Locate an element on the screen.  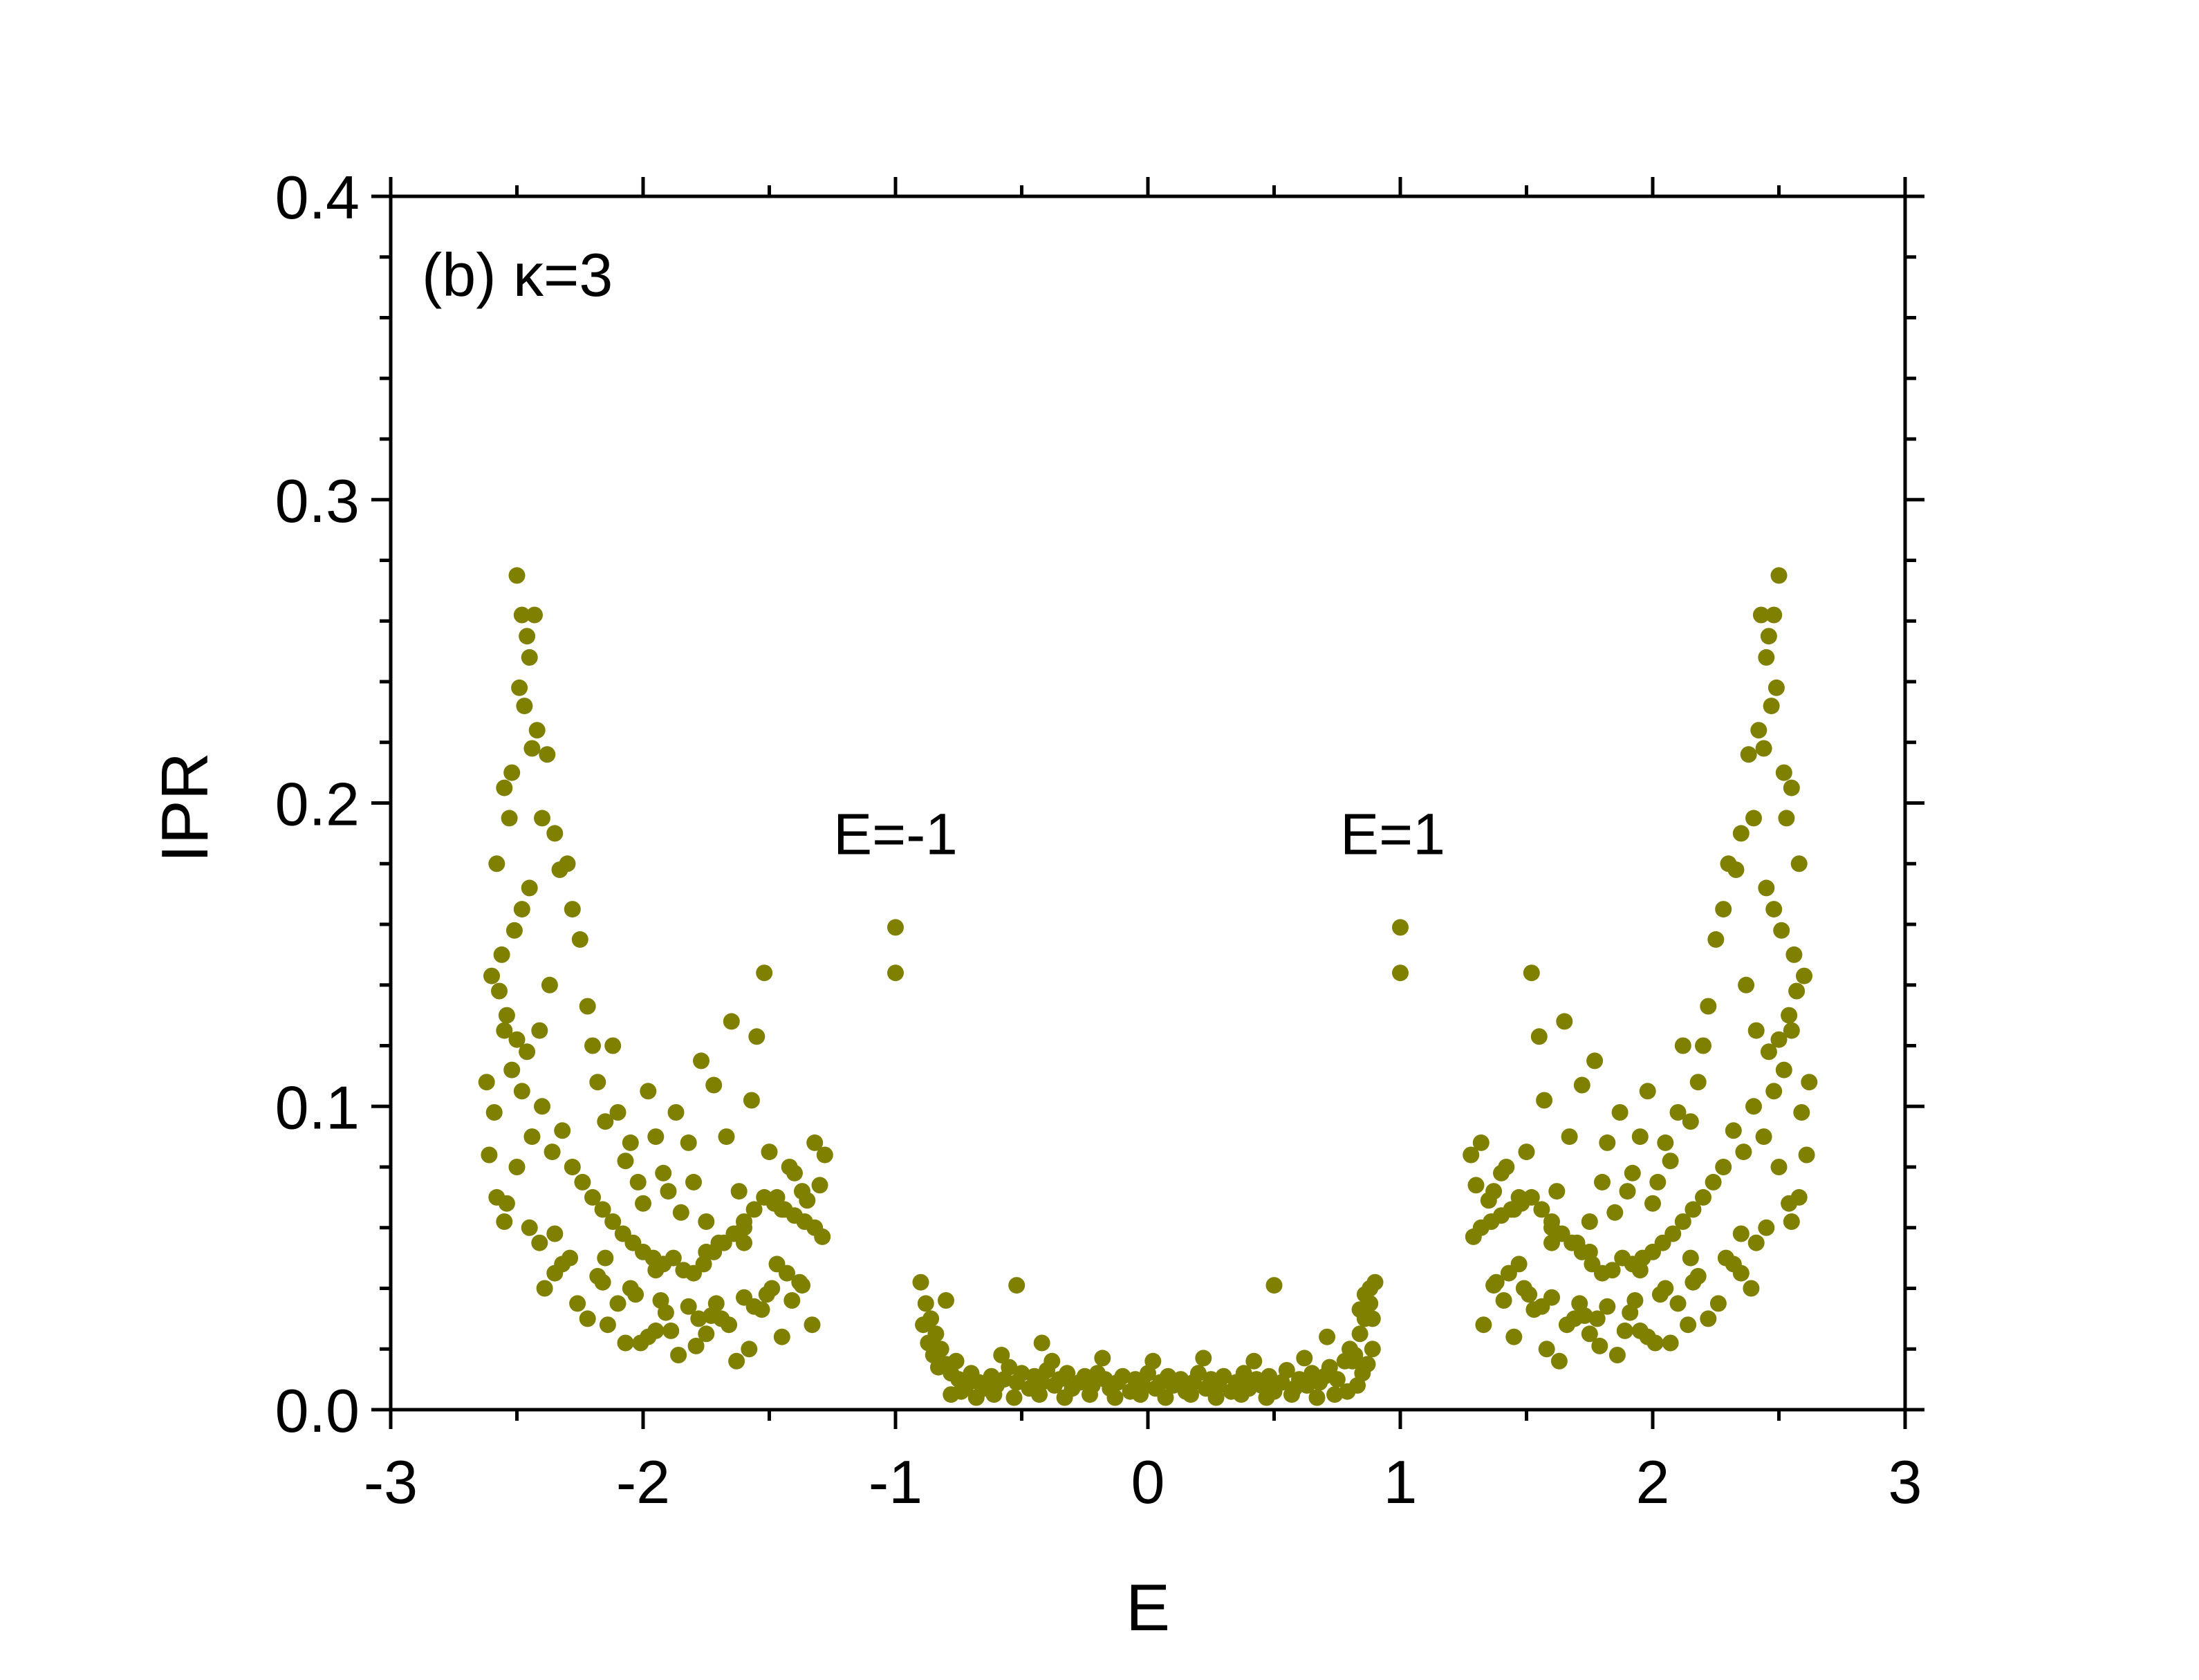
panel-label: (b) κ=3 is located at coordinates (517, 275).